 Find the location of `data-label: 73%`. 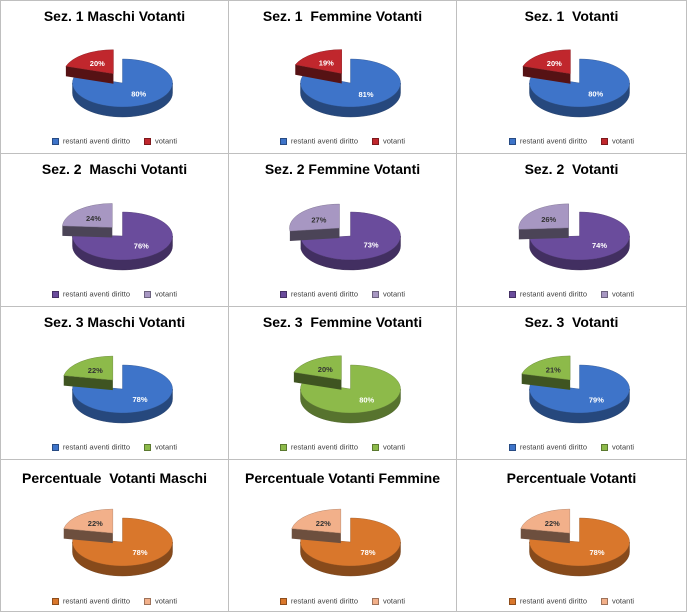

data-label: 73% is located at coordinates (371, 245).